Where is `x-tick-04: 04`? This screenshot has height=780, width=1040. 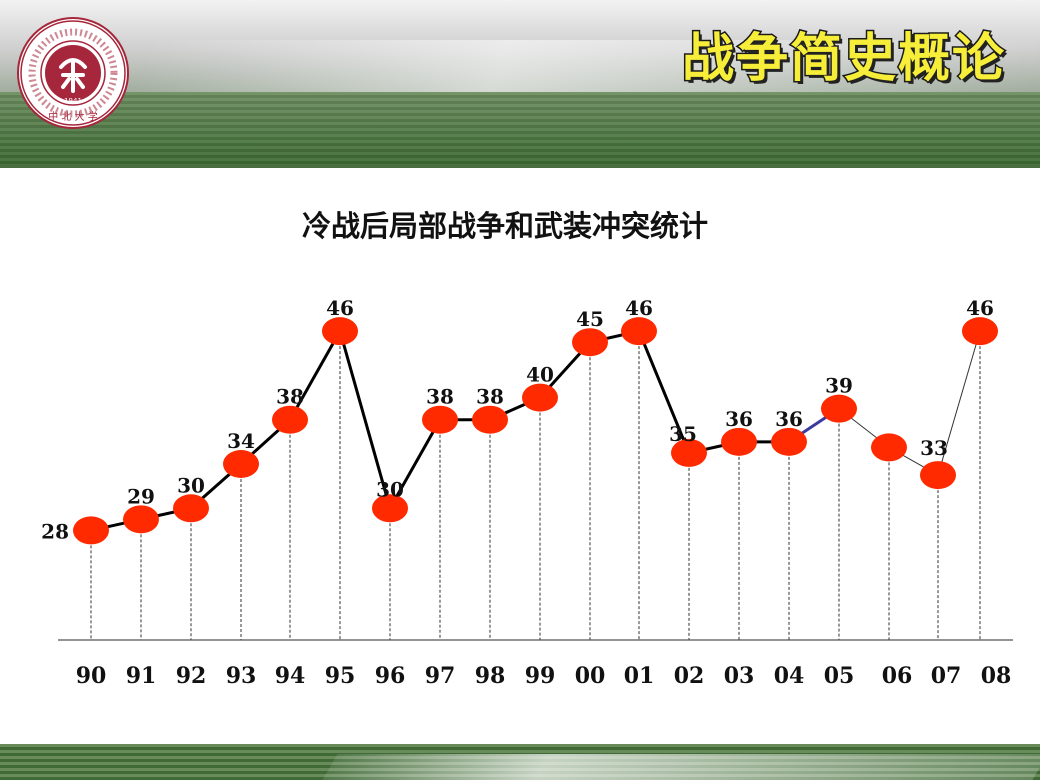
x-tick-04: 04 is located at coordinates (789, 676).